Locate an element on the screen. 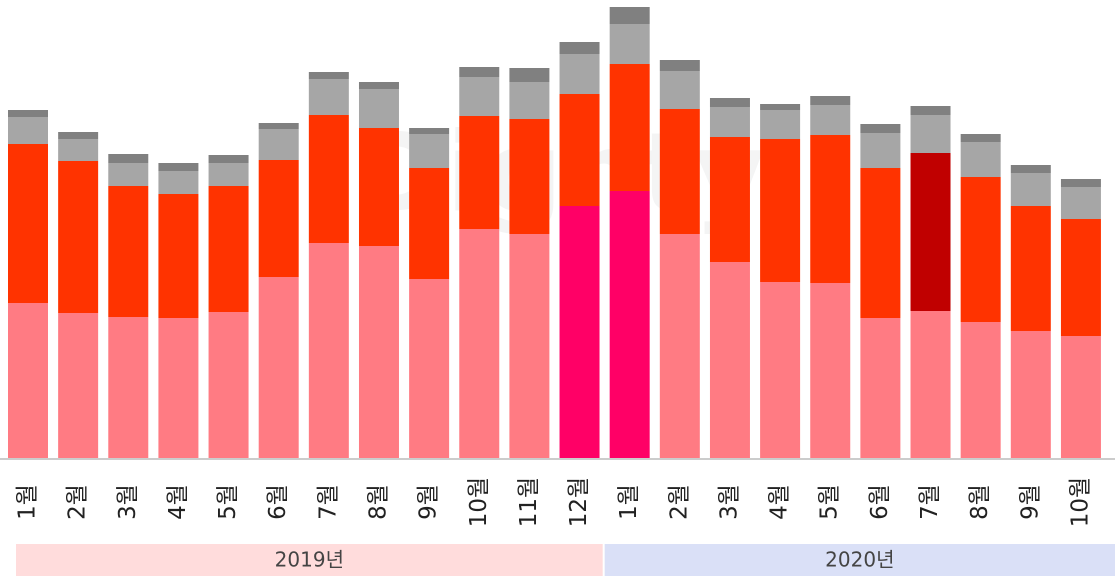  x-tick-label: 12월 is located at coordinates (579, 502).